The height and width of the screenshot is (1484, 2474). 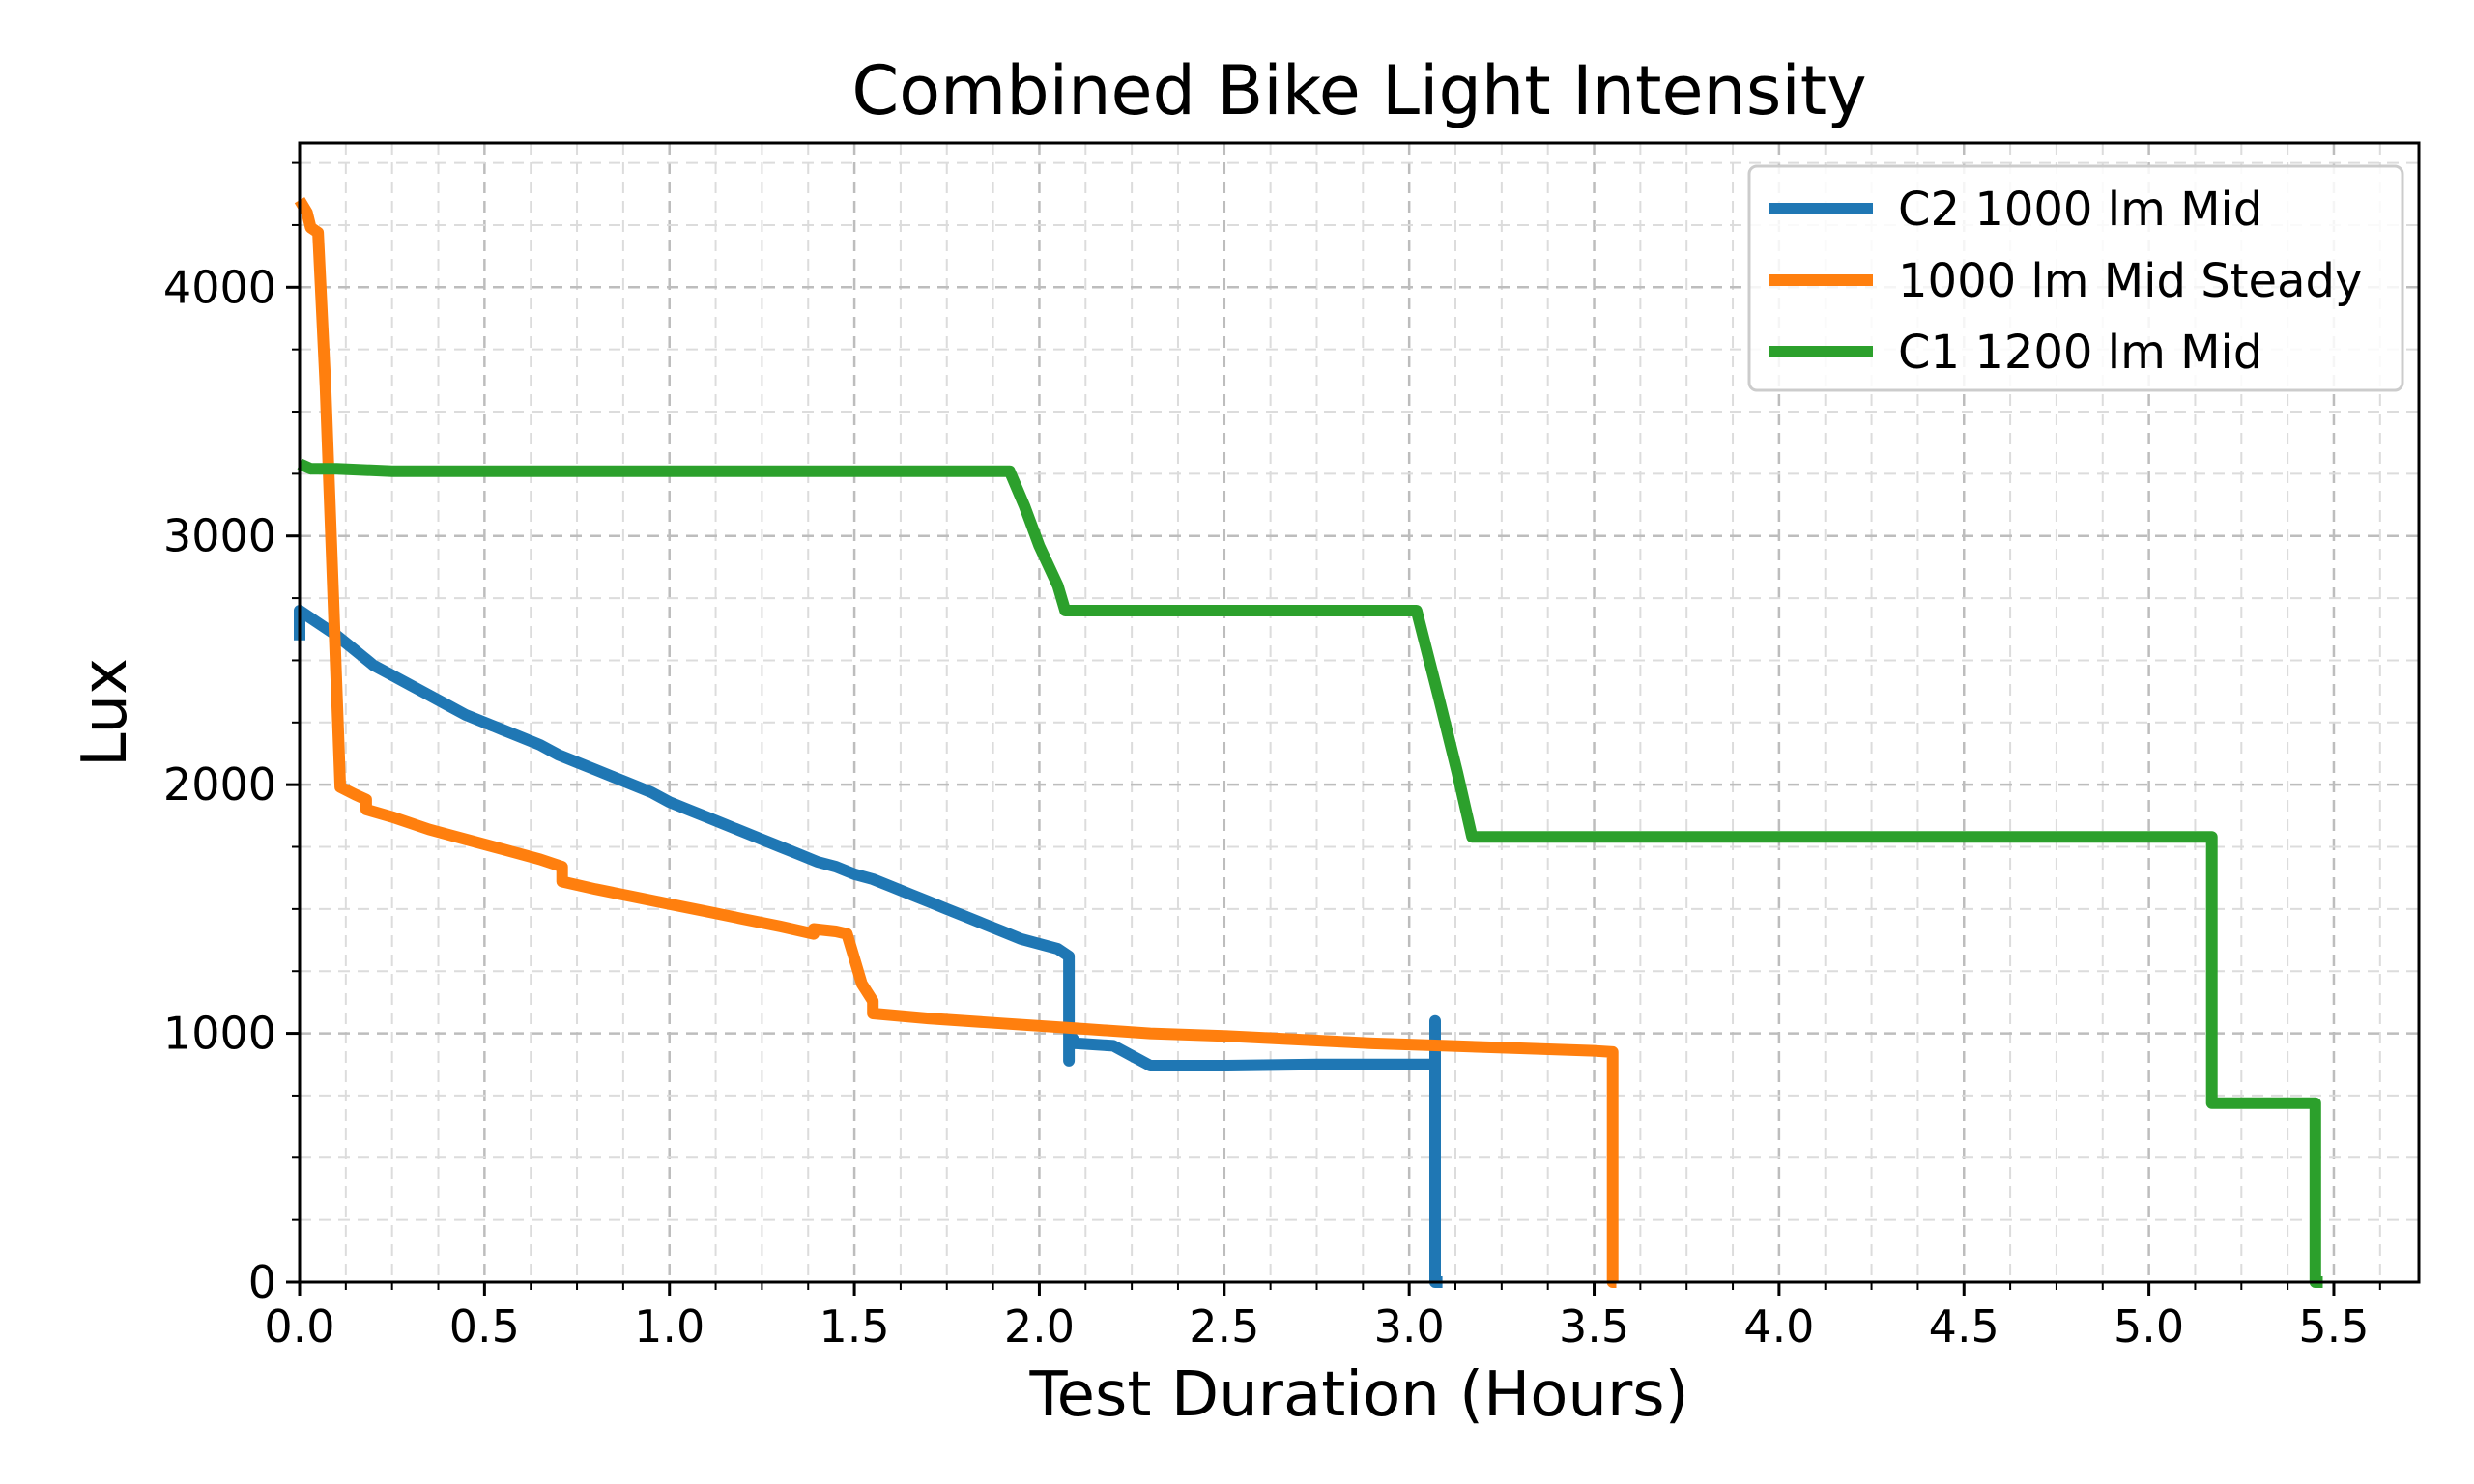 I want to click on y-tick-label: 3000, so click(x=220, y=536).